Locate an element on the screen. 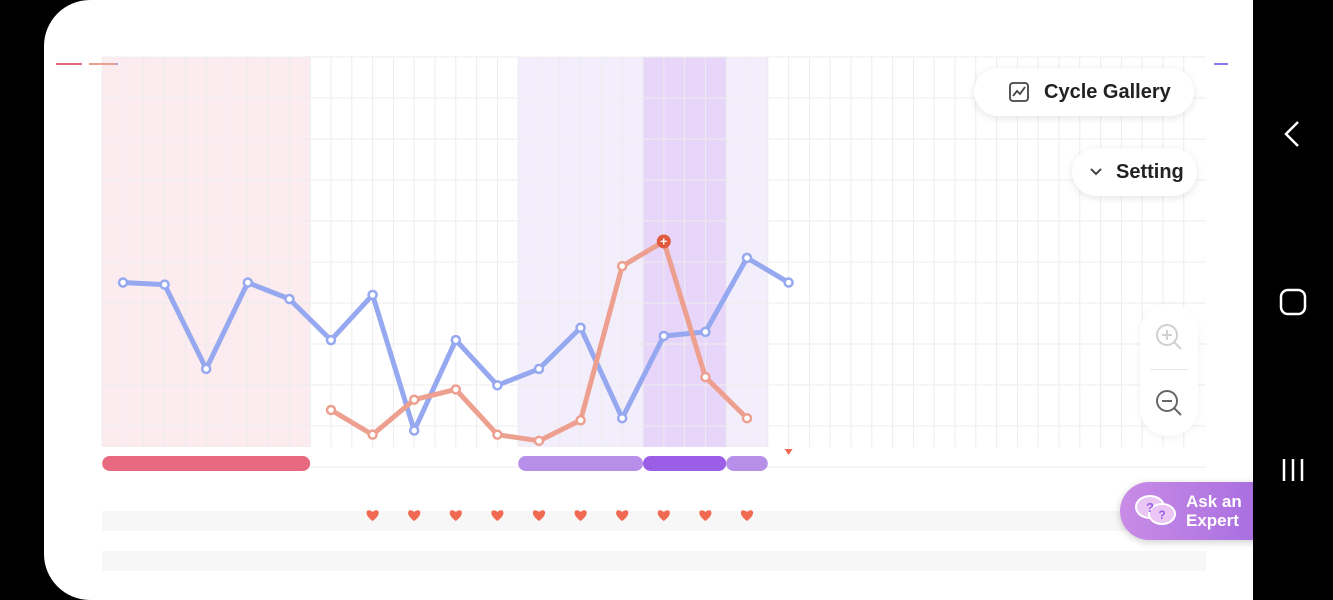 The height and width of the screenshot is (600, 1333). setting-button: Setting is located at coordinates (1134, 172).